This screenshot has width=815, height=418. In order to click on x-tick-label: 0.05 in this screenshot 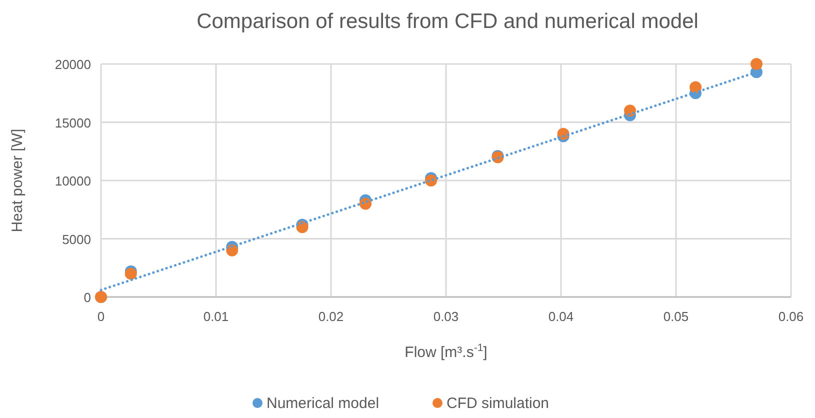, I will do `click(676, 316)`.